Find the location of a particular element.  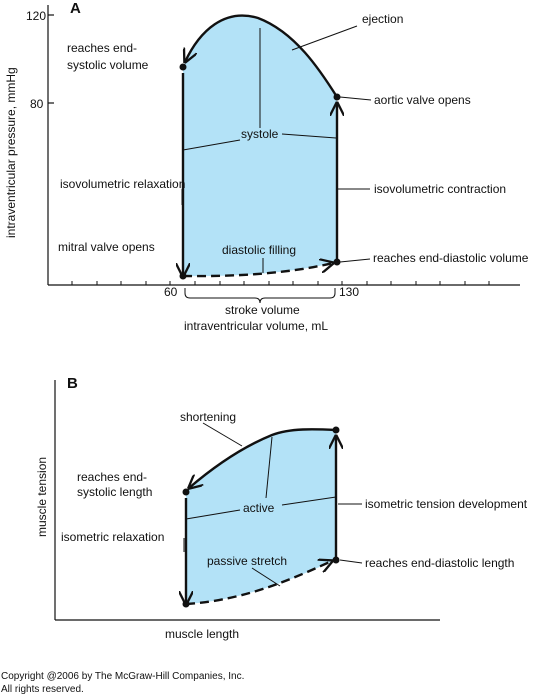

label-systole: systole is located at coordinates (260, 134).